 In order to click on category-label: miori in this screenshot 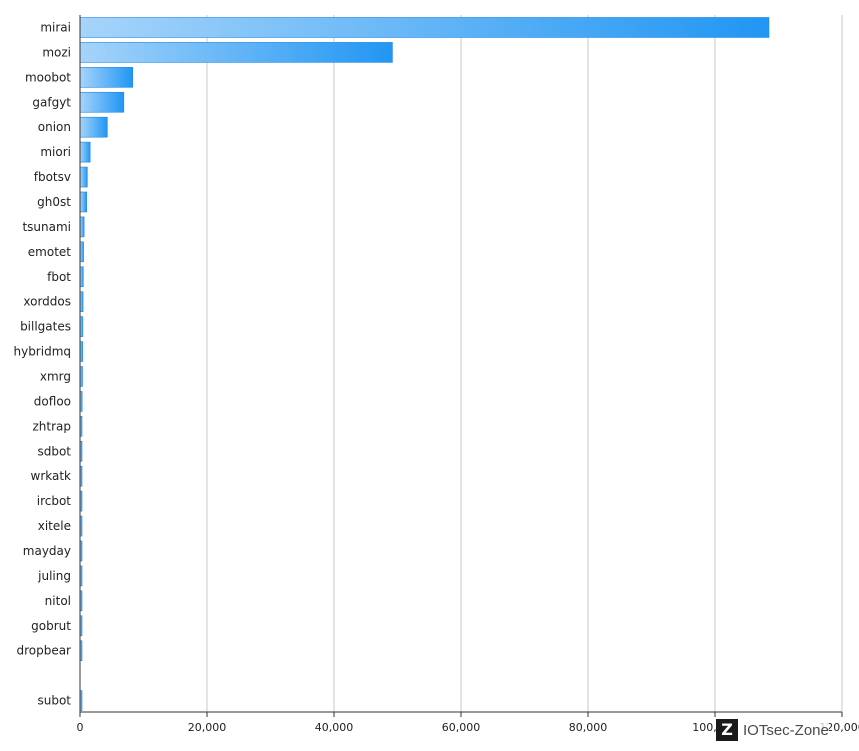, I will do `click(55, 152)`.